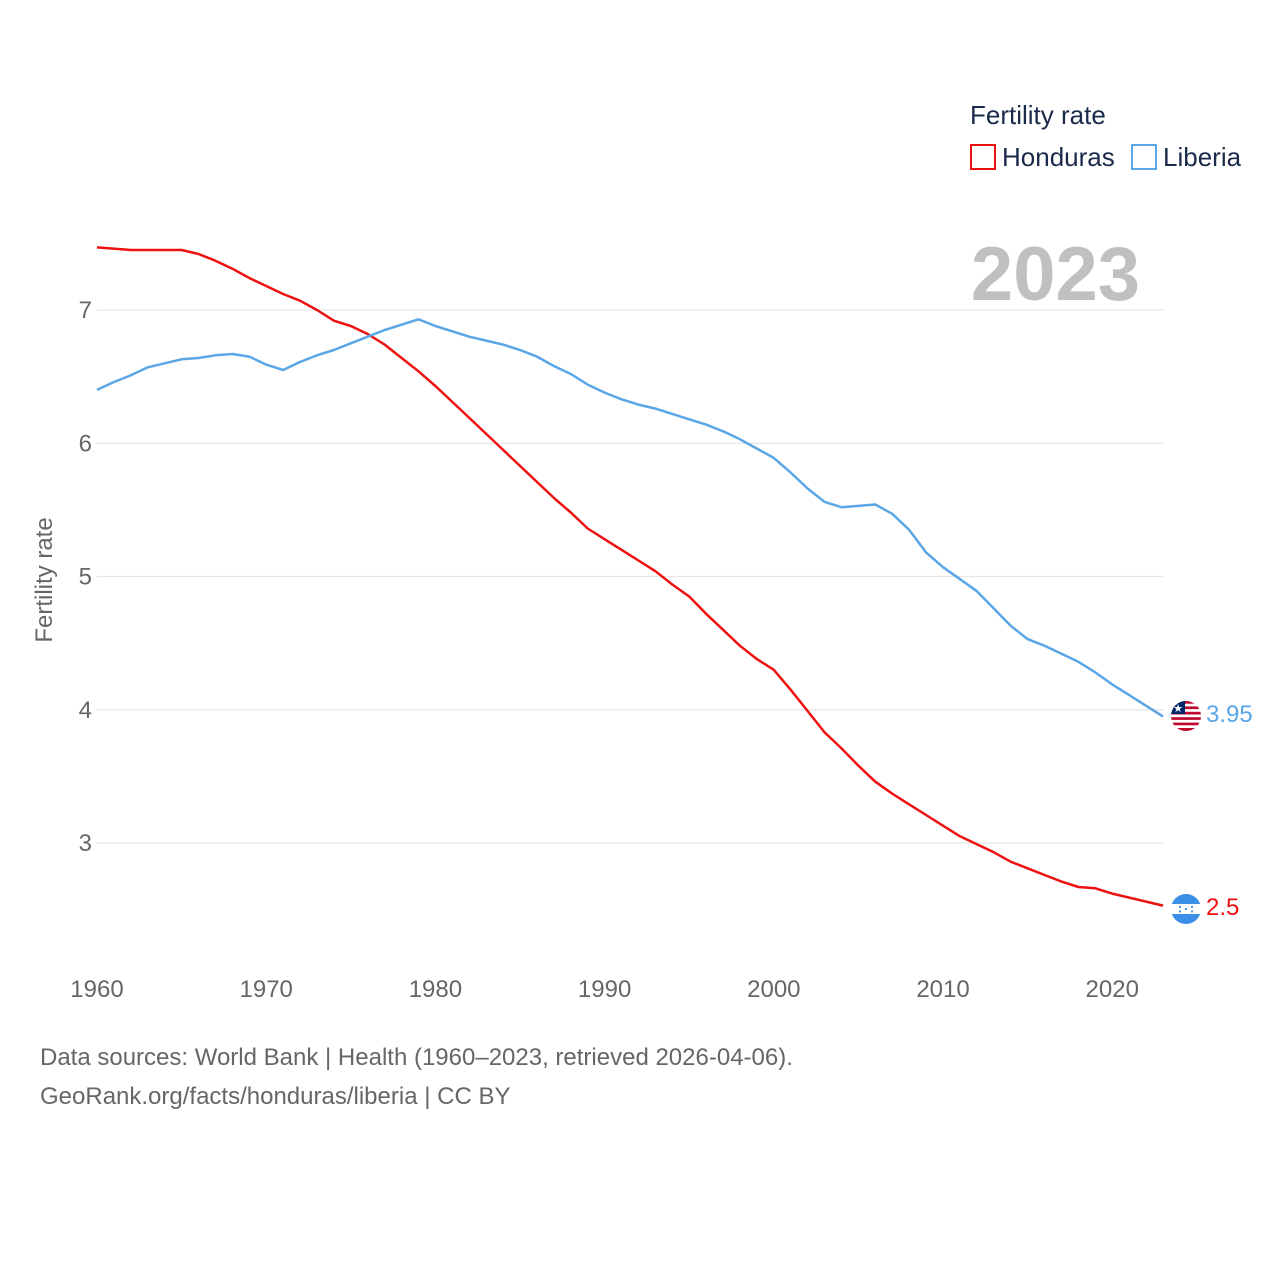 This screenshot has height=1280, width=1280. Describe the element at coordinates (1055, 274) in the screenshot. I see `year-label: 2023` at that location.